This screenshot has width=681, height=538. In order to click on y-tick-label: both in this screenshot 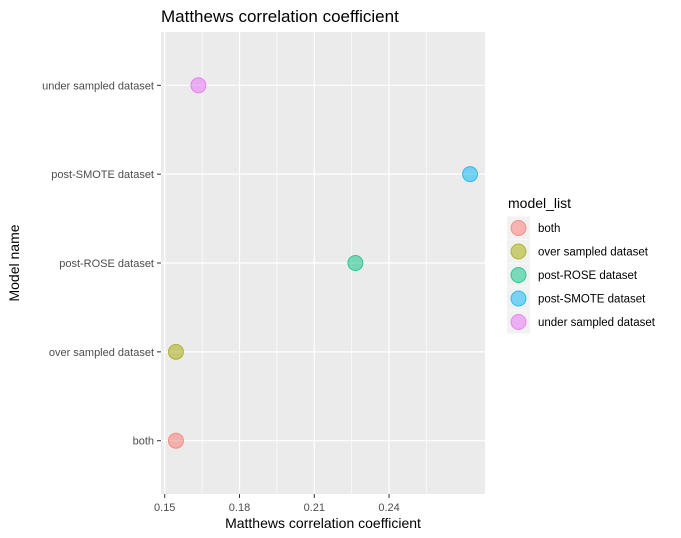, I will do `click(143, 442)`.